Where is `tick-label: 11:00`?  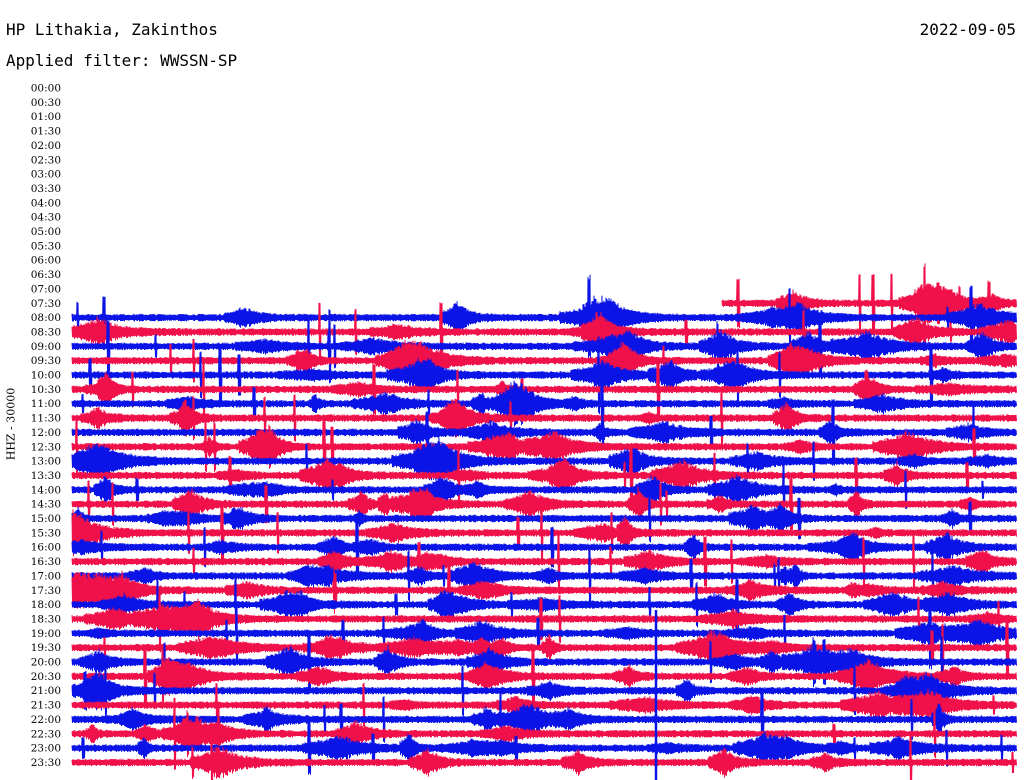
tick-label: 11:00 is located at coordinates (46, 404).